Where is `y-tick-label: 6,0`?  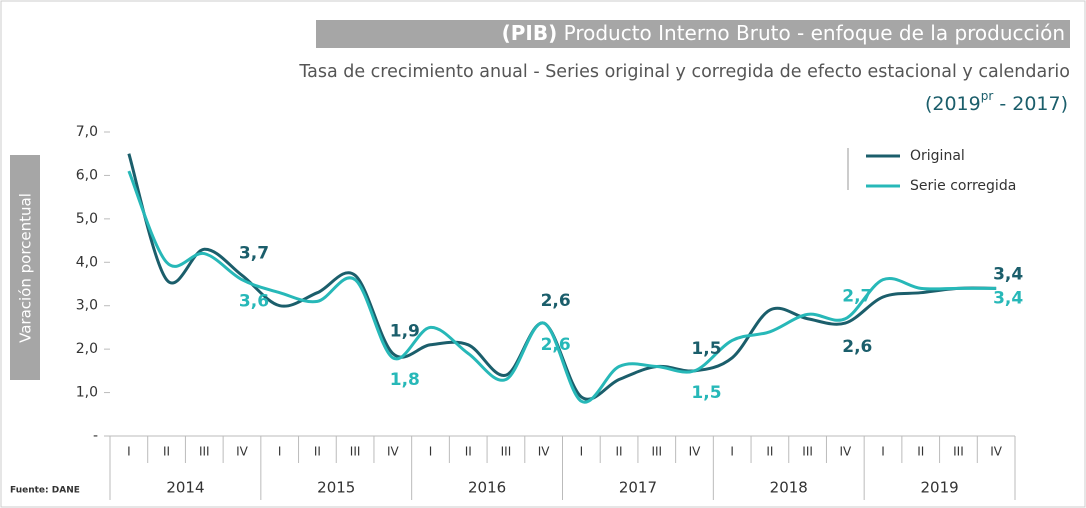
y-tick-label: 6,0 is located at coordinates (87, 175).